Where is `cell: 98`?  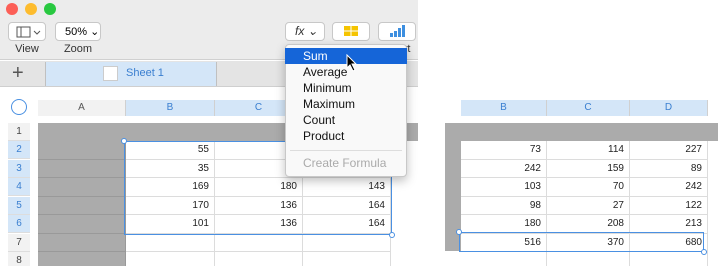 cell: 98 is located at coordinates (504, 205).